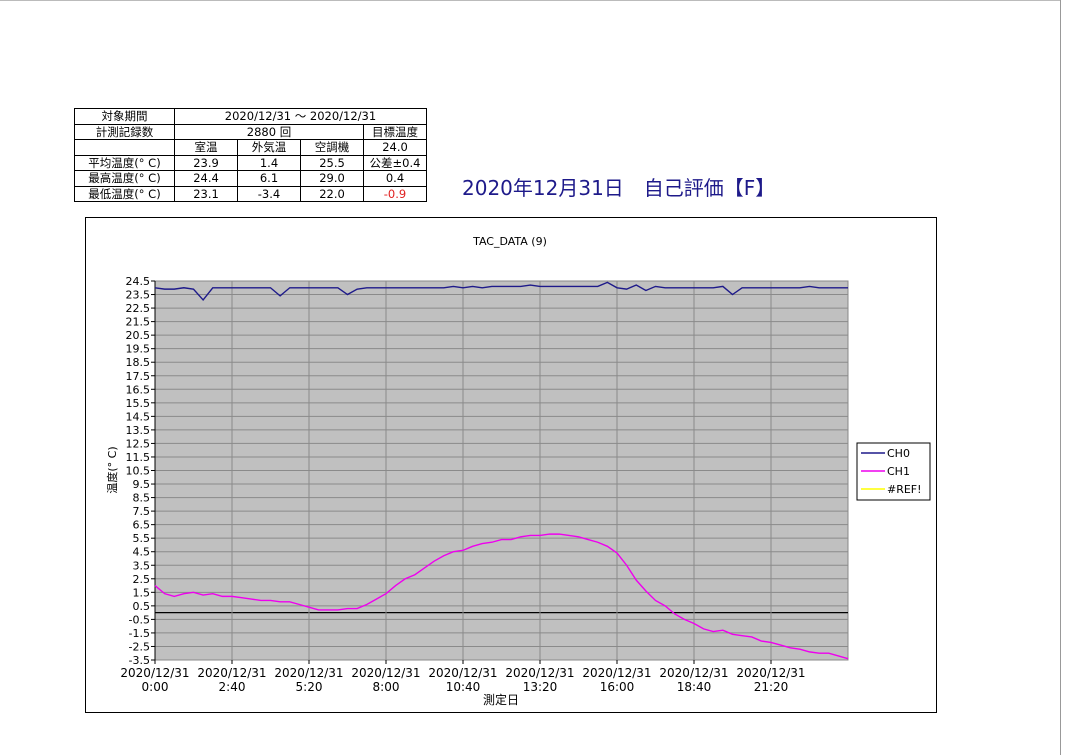 This screenshot has height=755, width=1071. Describe the element at coordinates (617, 687) in the screenshot. I see `x-tick-label-time: 16:00` at that location.